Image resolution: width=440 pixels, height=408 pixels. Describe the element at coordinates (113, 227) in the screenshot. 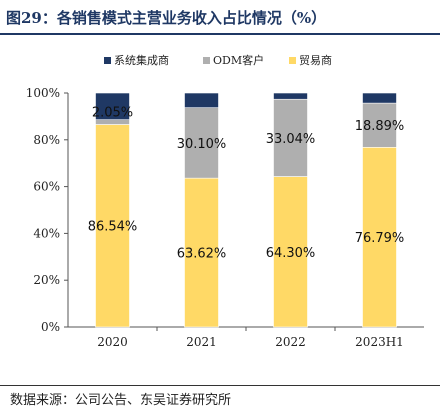

I see `data-label: 86.54%` at that location.